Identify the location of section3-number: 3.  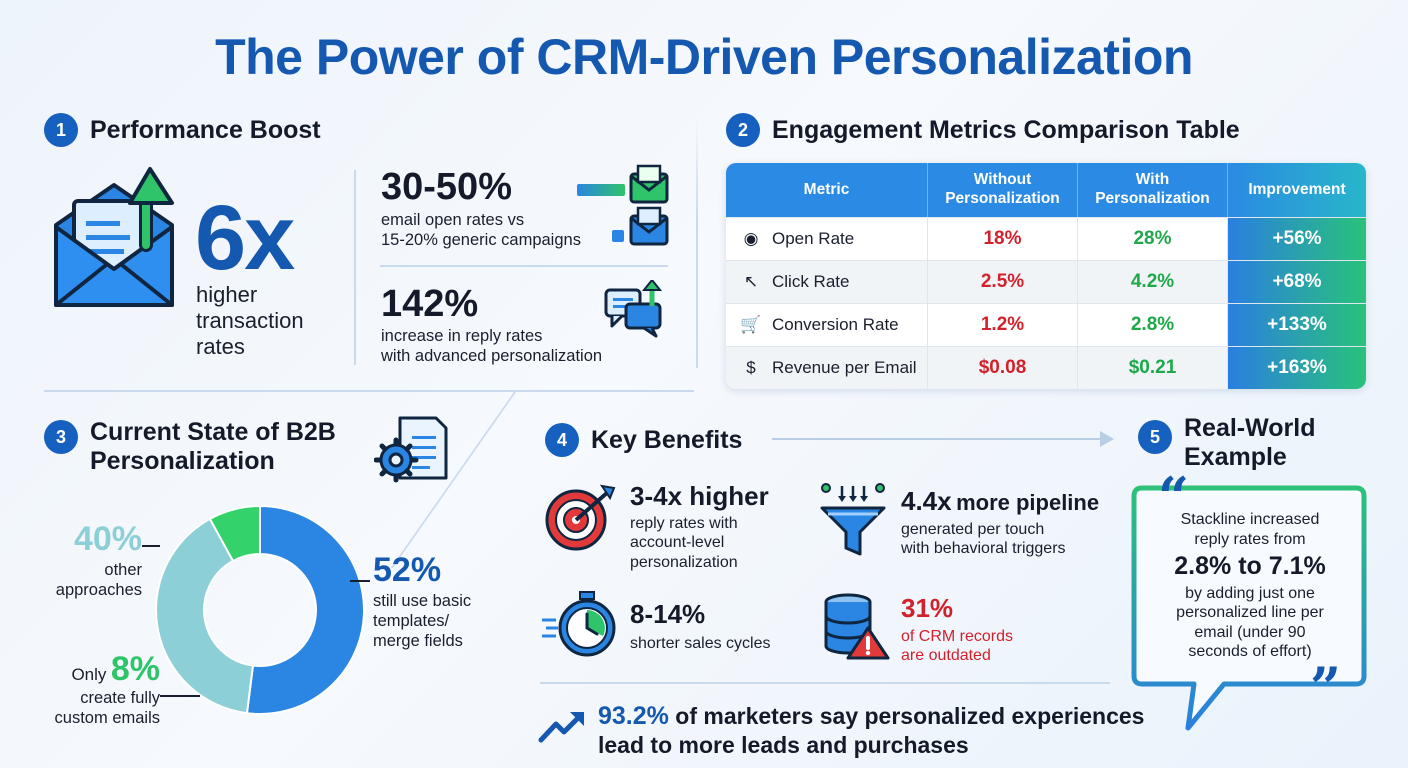
(61, 437).